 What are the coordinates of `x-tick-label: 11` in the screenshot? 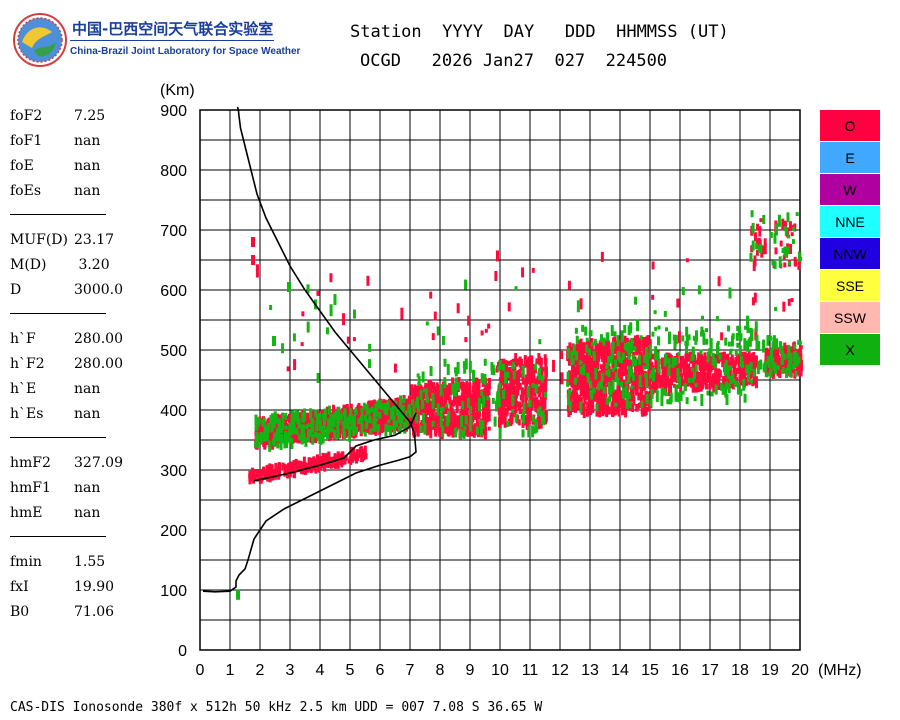 It's located at (530, 670).